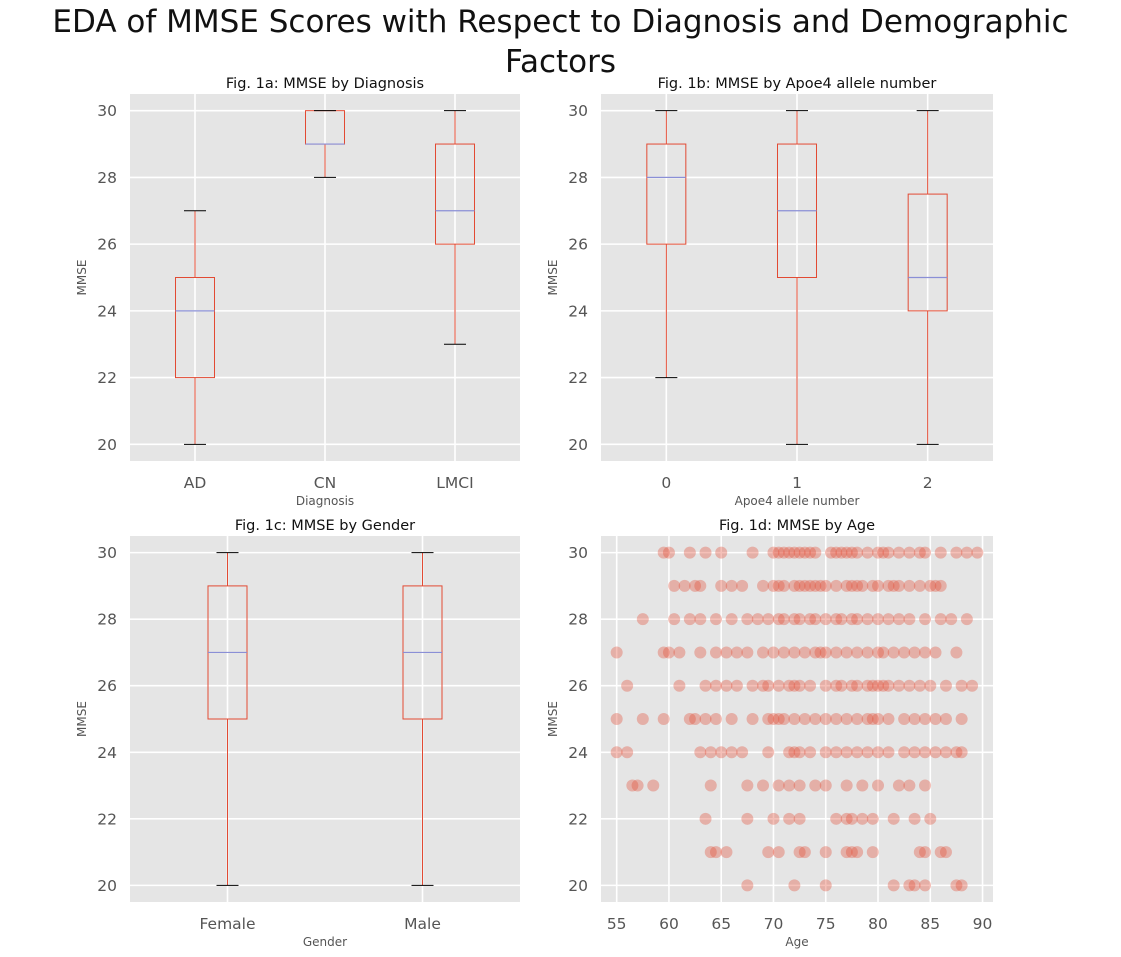 This screenshot has height=957, width=1121. Describe the element at coordinates (797, 719) in the screenshot. I see `plot-area` at that location.